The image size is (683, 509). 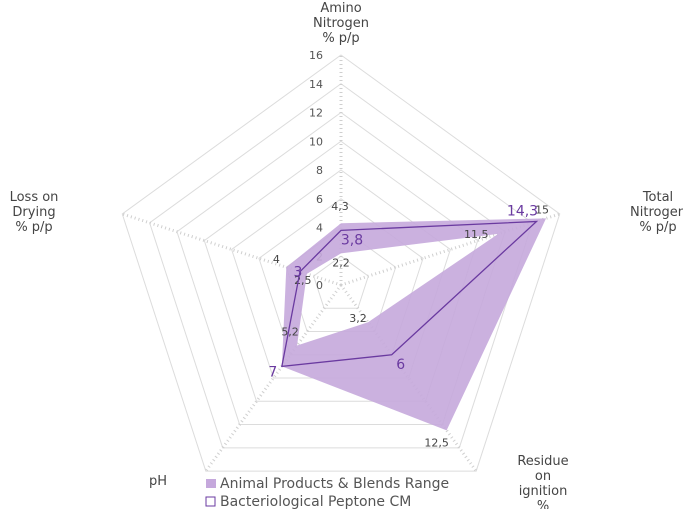 I want to click on peptone-value-label: 3, so click(x=298, y=273).